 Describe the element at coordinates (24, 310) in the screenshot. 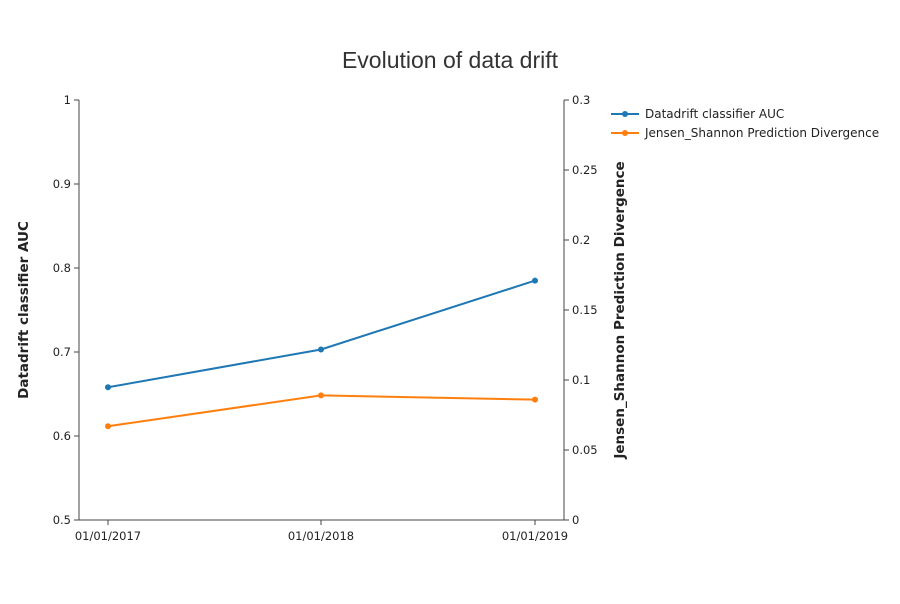

I see `left-y-axis-title: Datadrift classifier AUC` at that location.